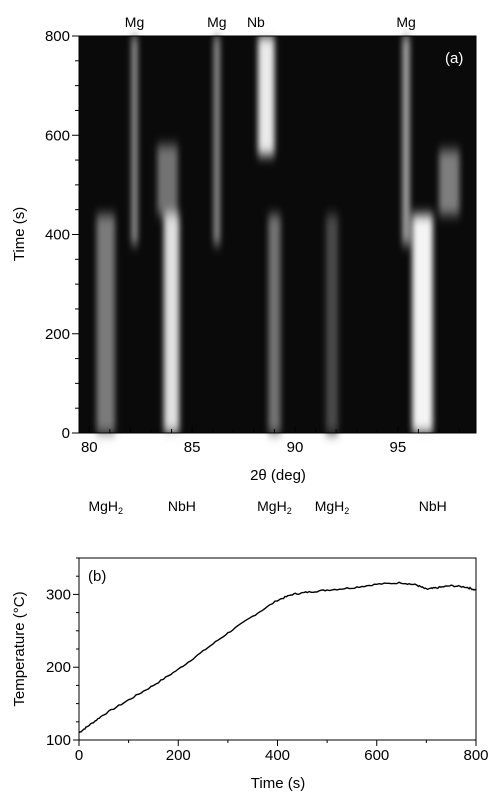 The image size is (493, 793). I want to click on x-tick-label: 200, so click(178, 755).